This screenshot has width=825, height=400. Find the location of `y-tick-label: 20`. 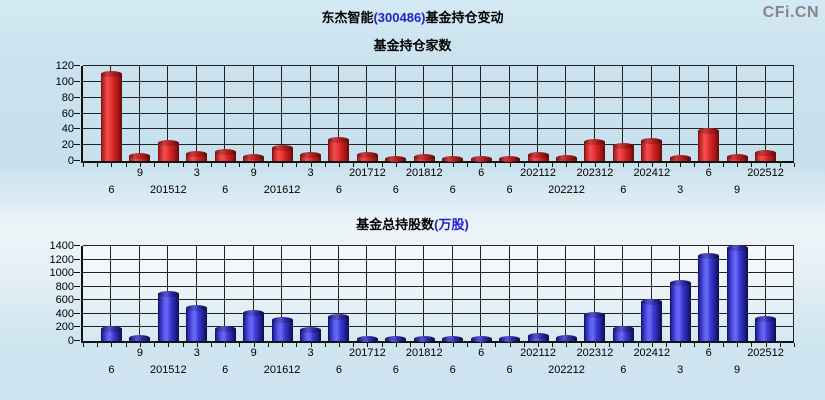

y-tick-label: 20 is located at coordinates (67, 145).